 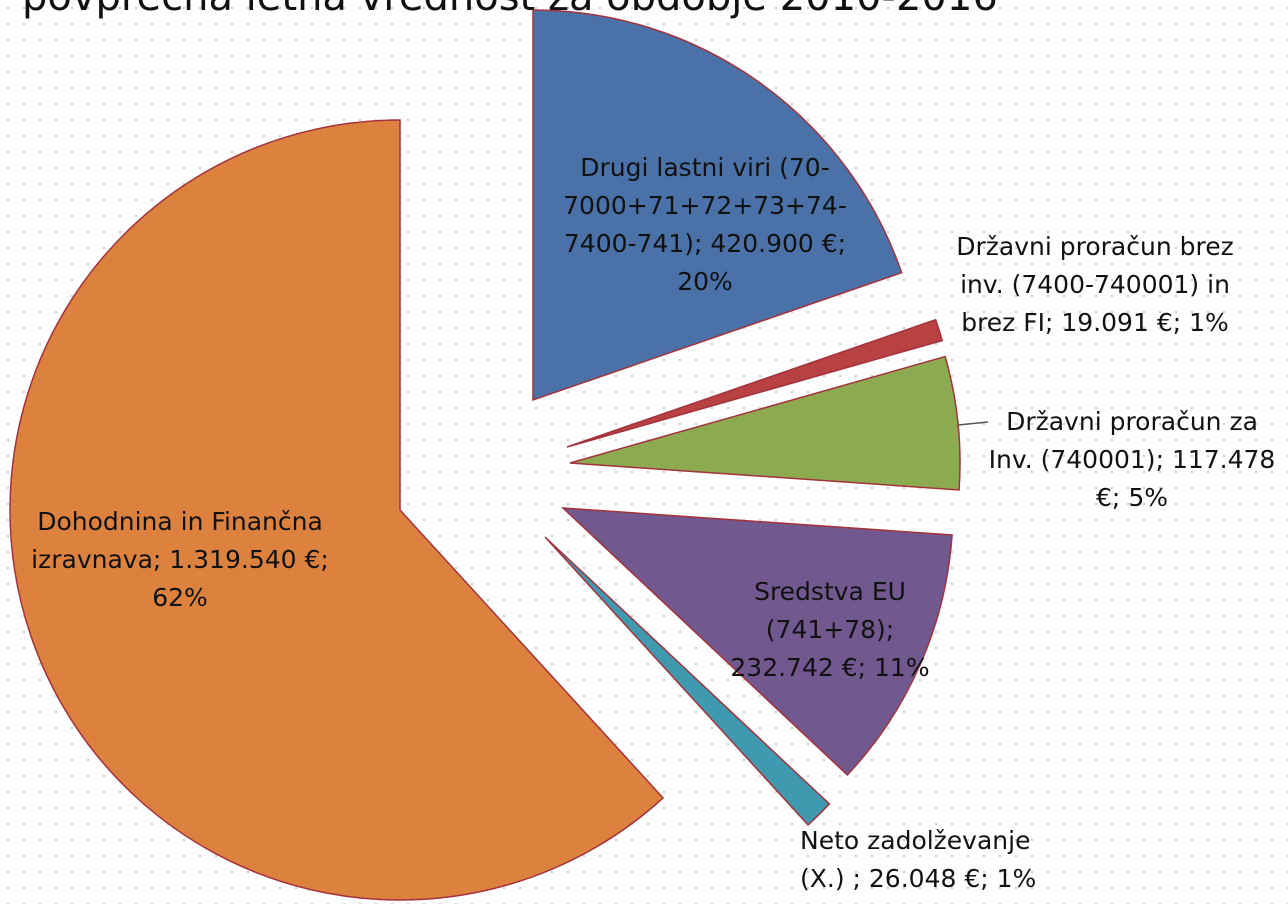 I want to click on label-part: 26.048 €;, so click(x=928, y=878).